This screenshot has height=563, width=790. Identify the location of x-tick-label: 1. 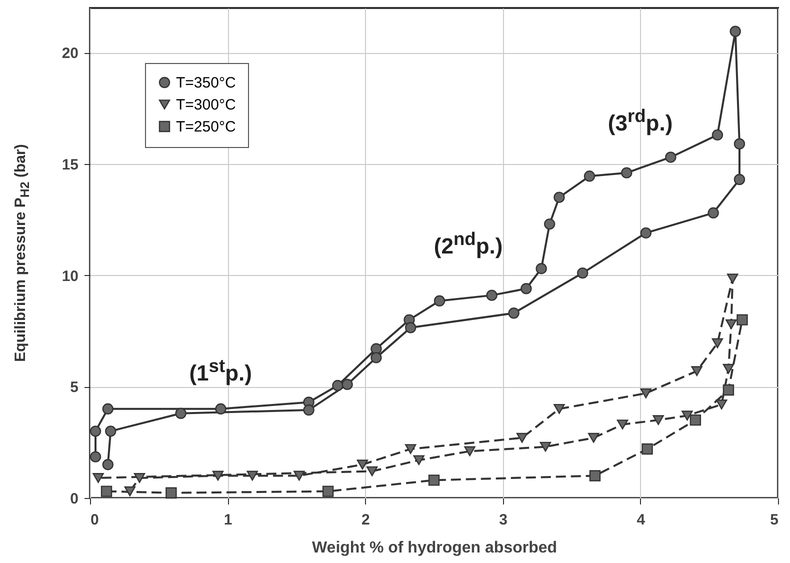
(228, 520).